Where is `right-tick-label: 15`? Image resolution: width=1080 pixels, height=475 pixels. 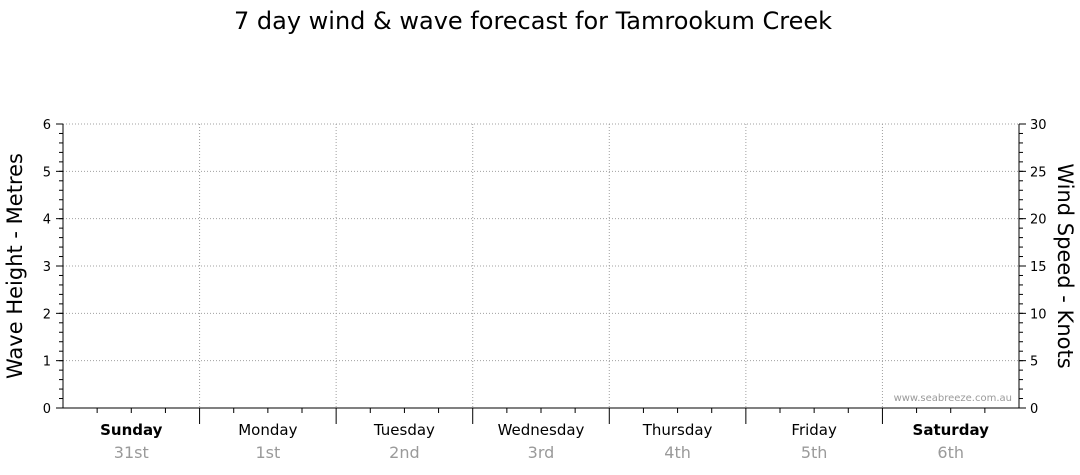 right-tick-label: 15 is located at coordinates (1038, 267).